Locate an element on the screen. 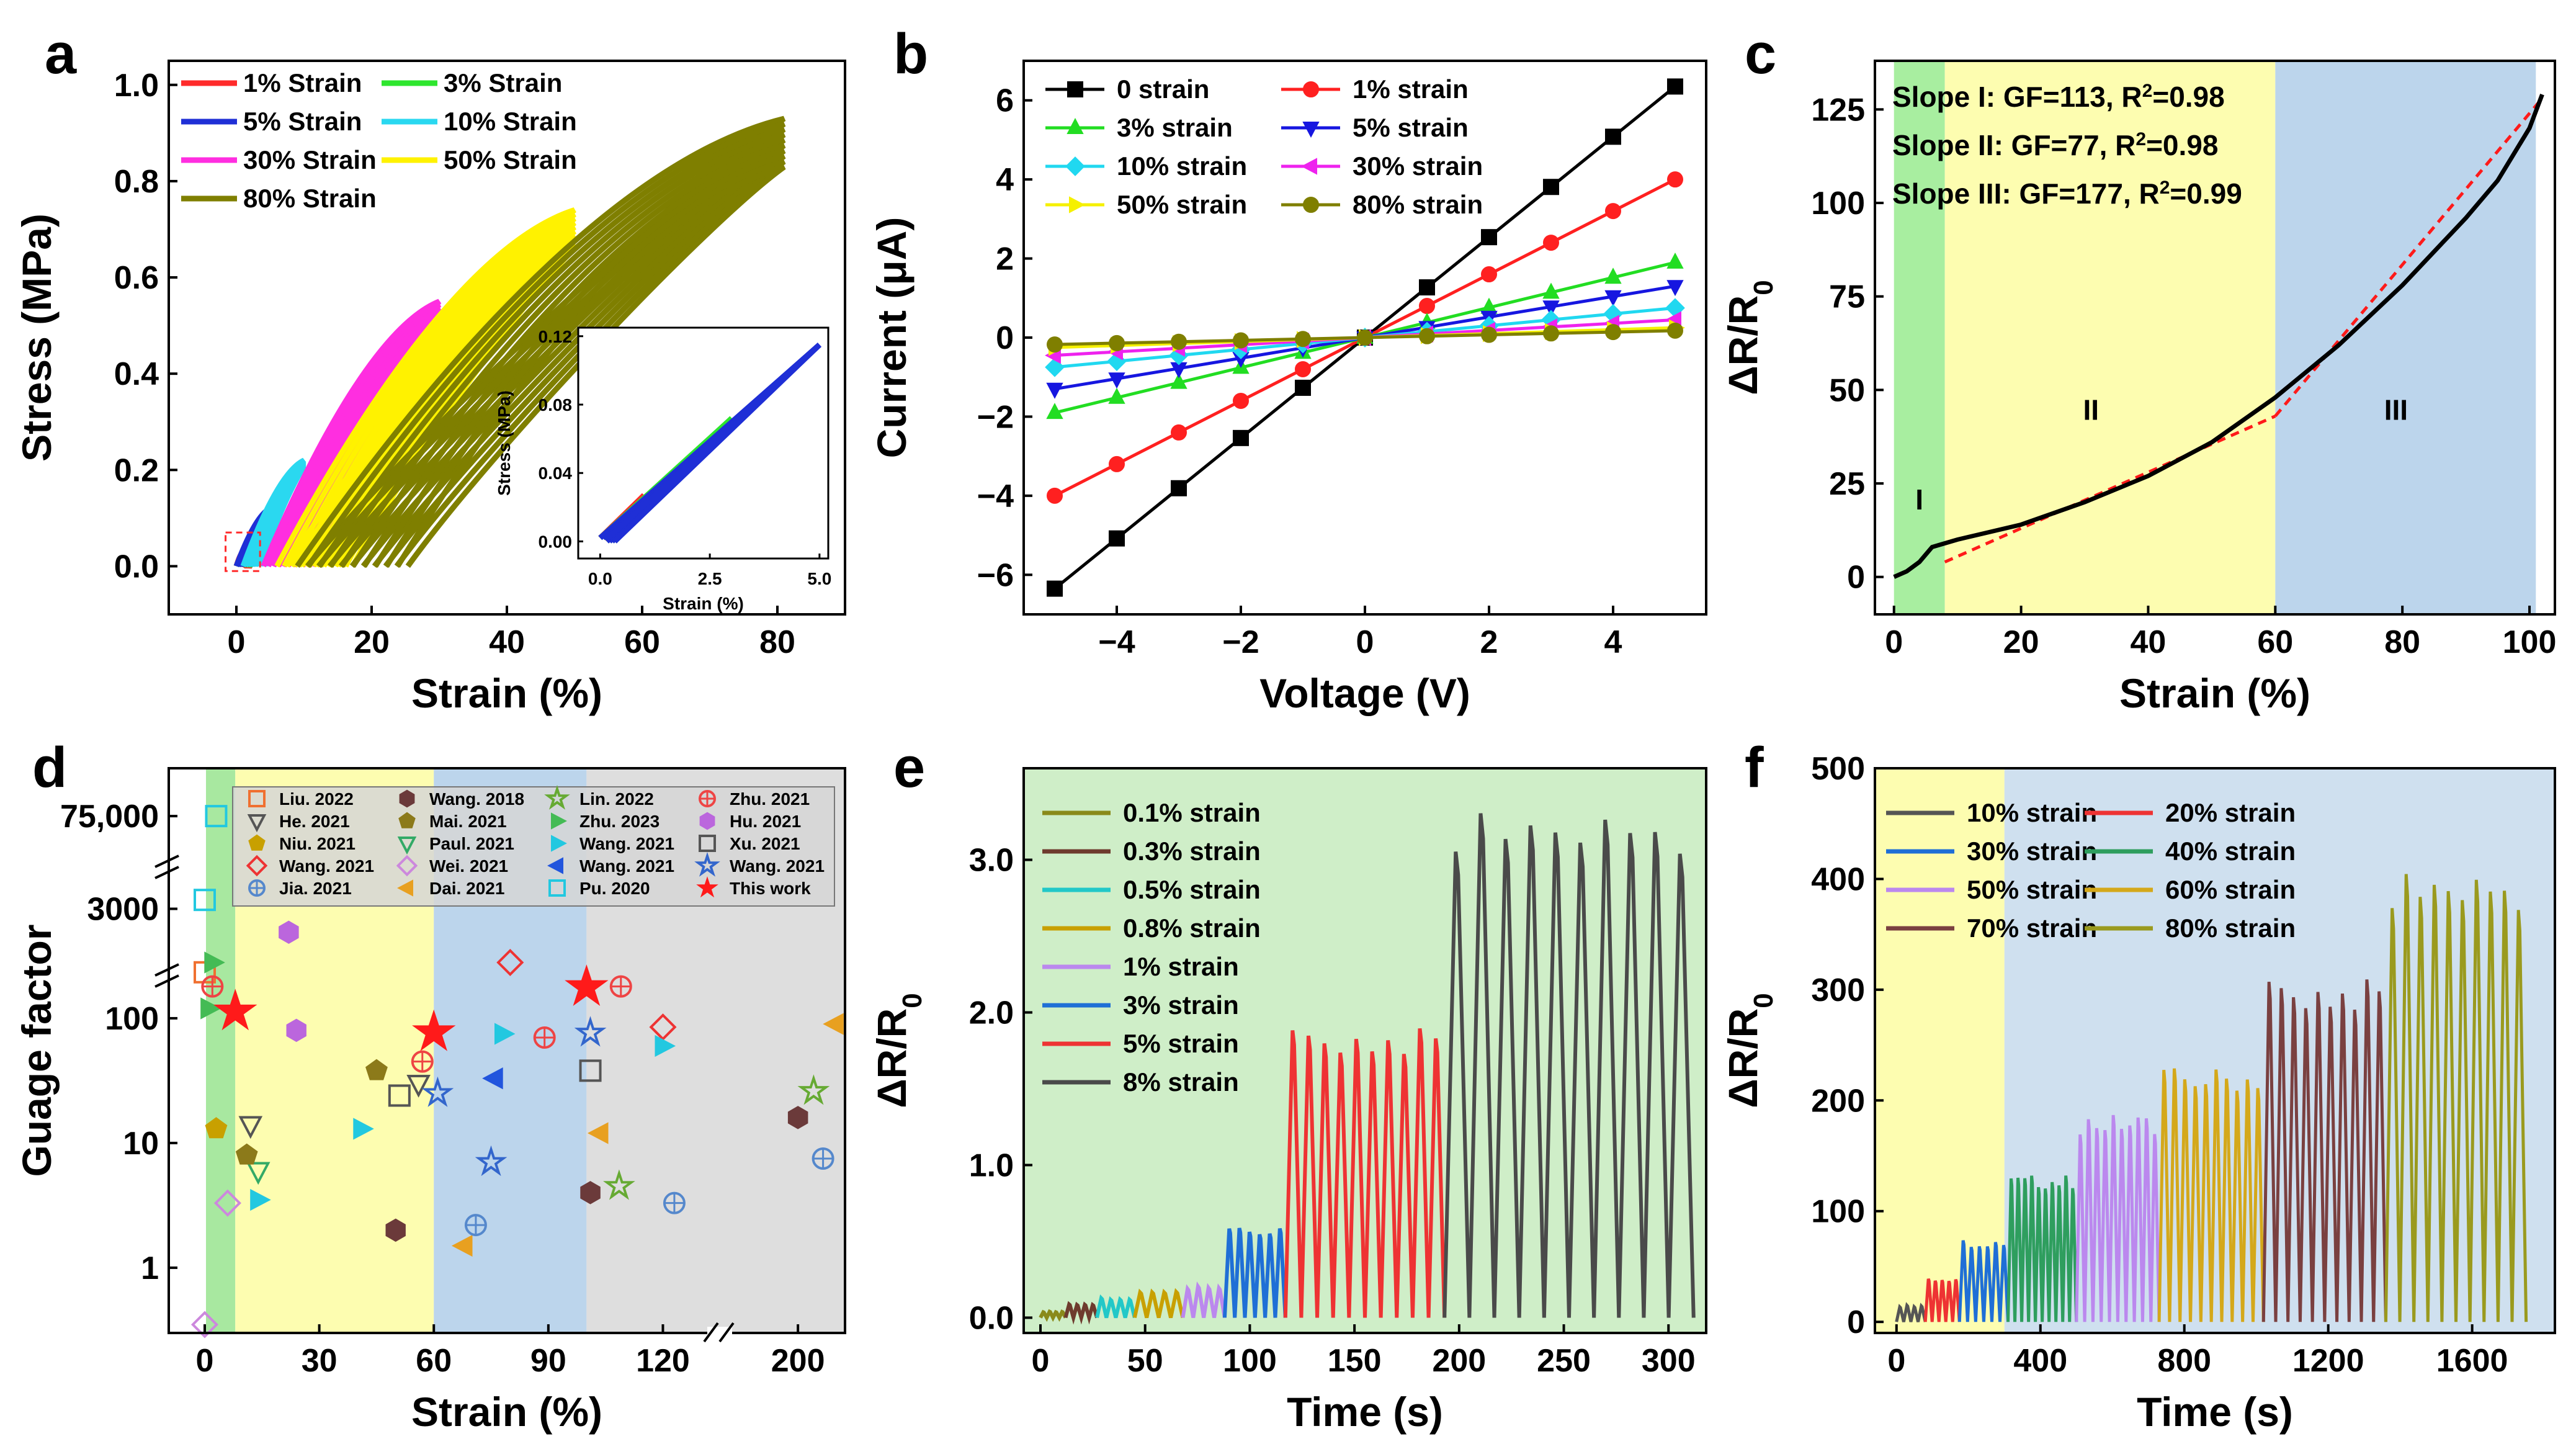  a-inset-ytick-label: 0.08 is located at coordinates (556, 405).